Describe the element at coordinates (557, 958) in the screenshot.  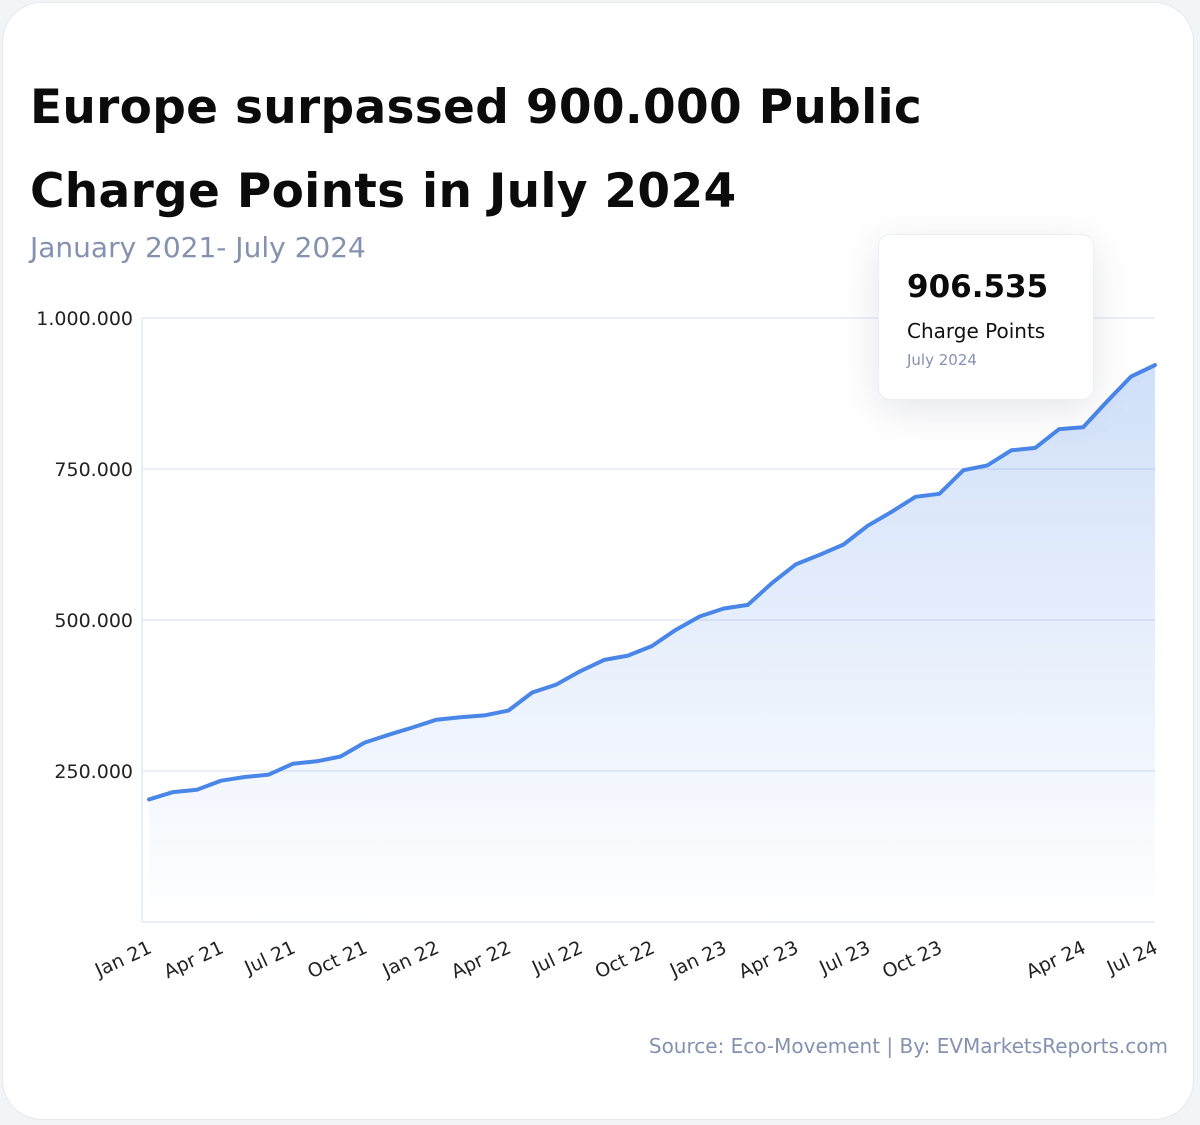
I see `x-tick-label: Jul 22` at that location.